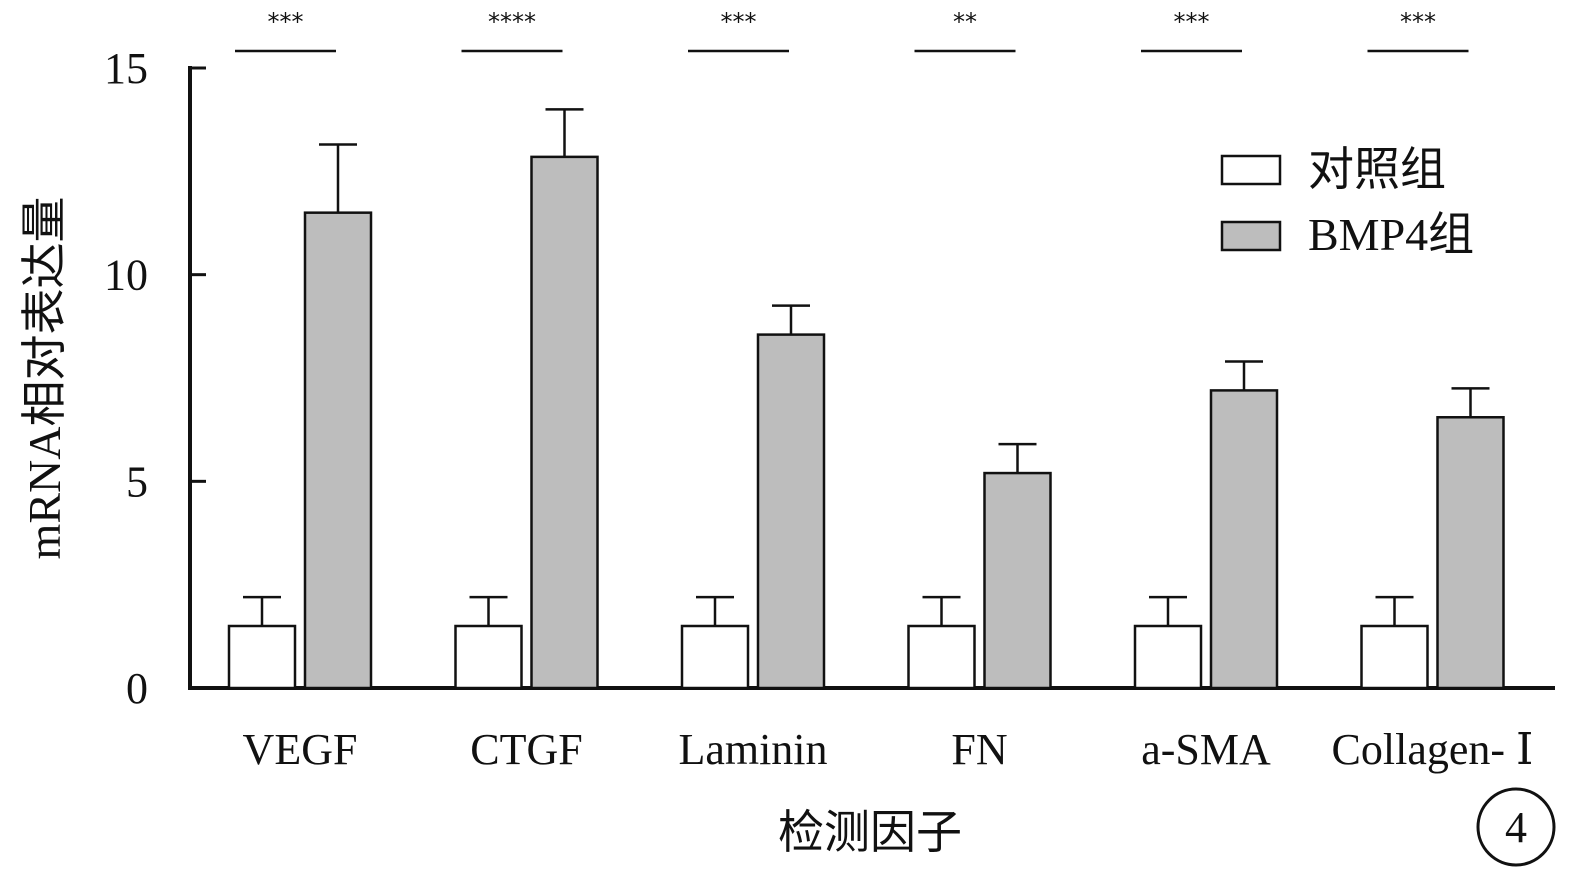 This screenshot has width=1575, height=874. I want to click on legend-label-control: 对照组, so click(1377, 169).